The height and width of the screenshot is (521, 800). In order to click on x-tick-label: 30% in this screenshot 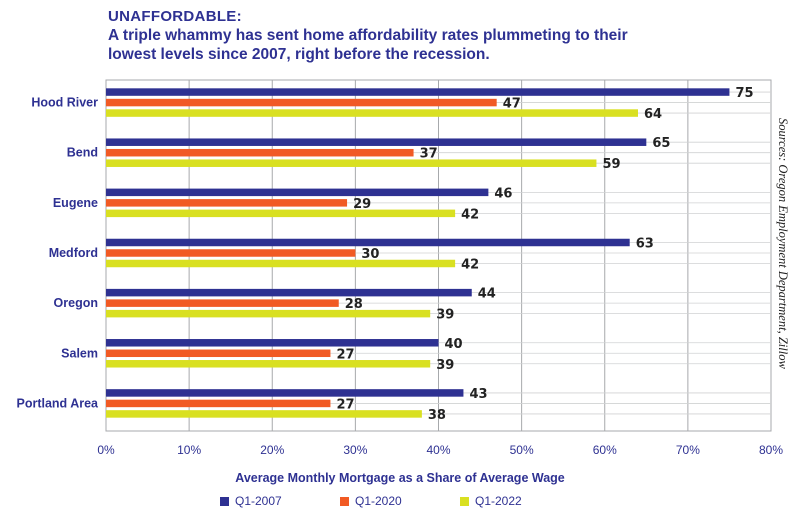, I will do `click(355, 450)`.